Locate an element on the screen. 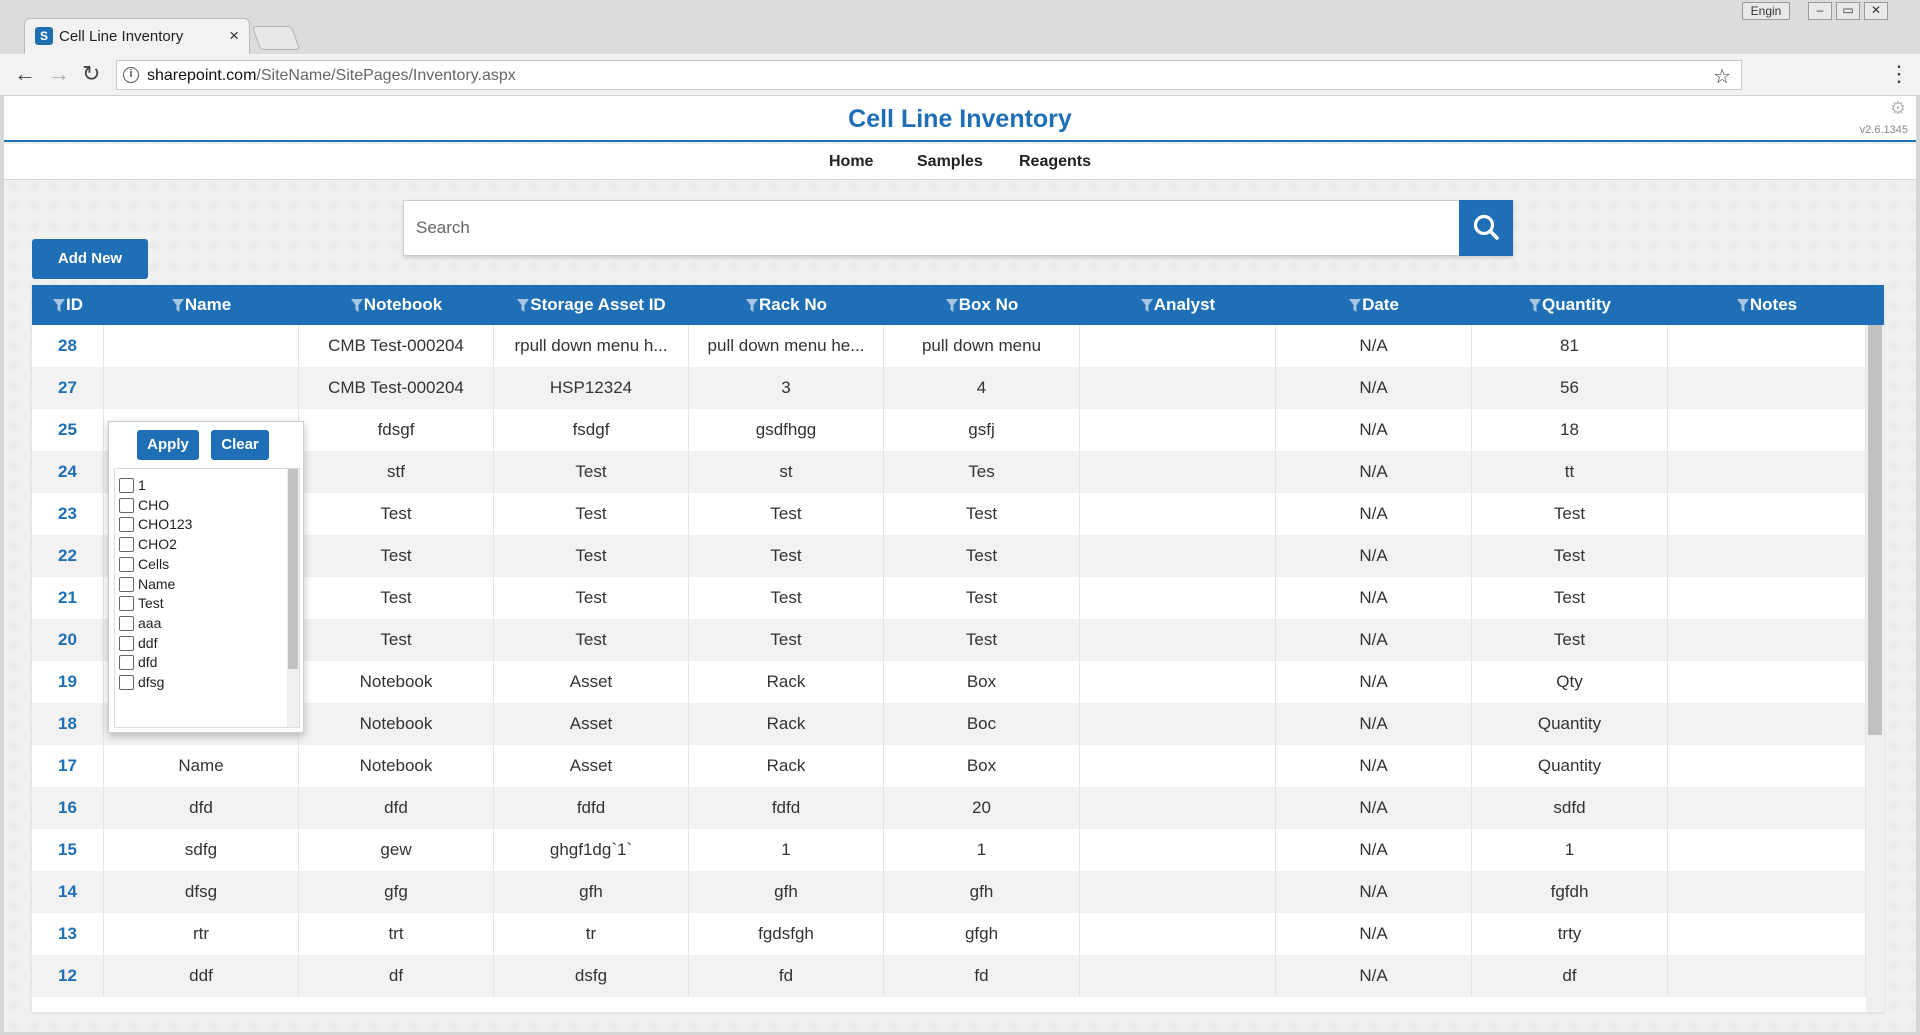 The image size is (1920, 1035). table-row: 15 sdfg gew ghgf1dg`1` 1 1 N/A 1 is located at coordinates (949, 850).